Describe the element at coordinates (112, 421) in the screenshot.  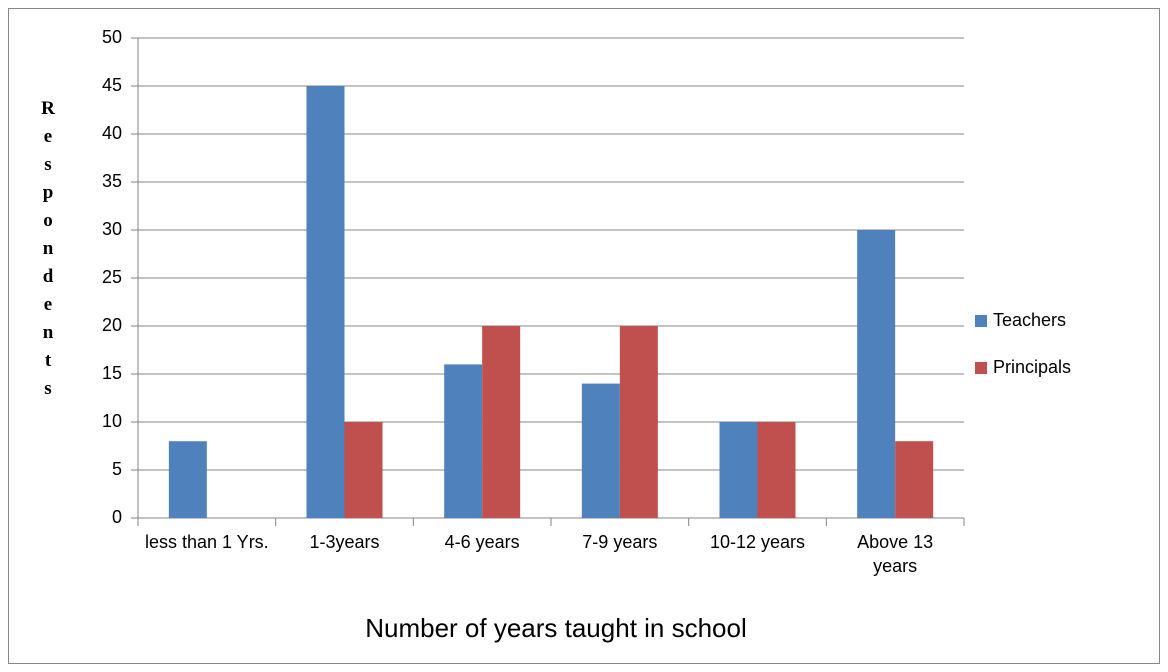
I see `y-tick-label: 10` at that location.